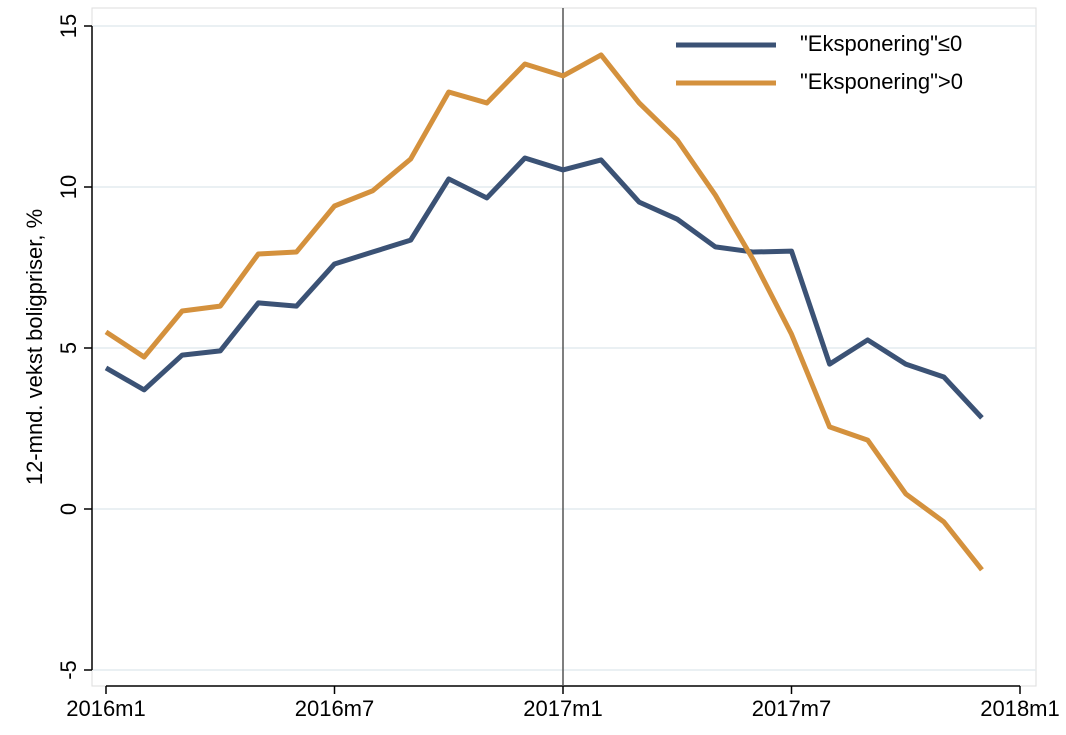 The height and width of the screenshot is (735, 1066). Describe the element at coordinates (34, 347) in the screenshot. I see `y-axis-label: 12-mnd. vekst boligpriser, %` at that location.